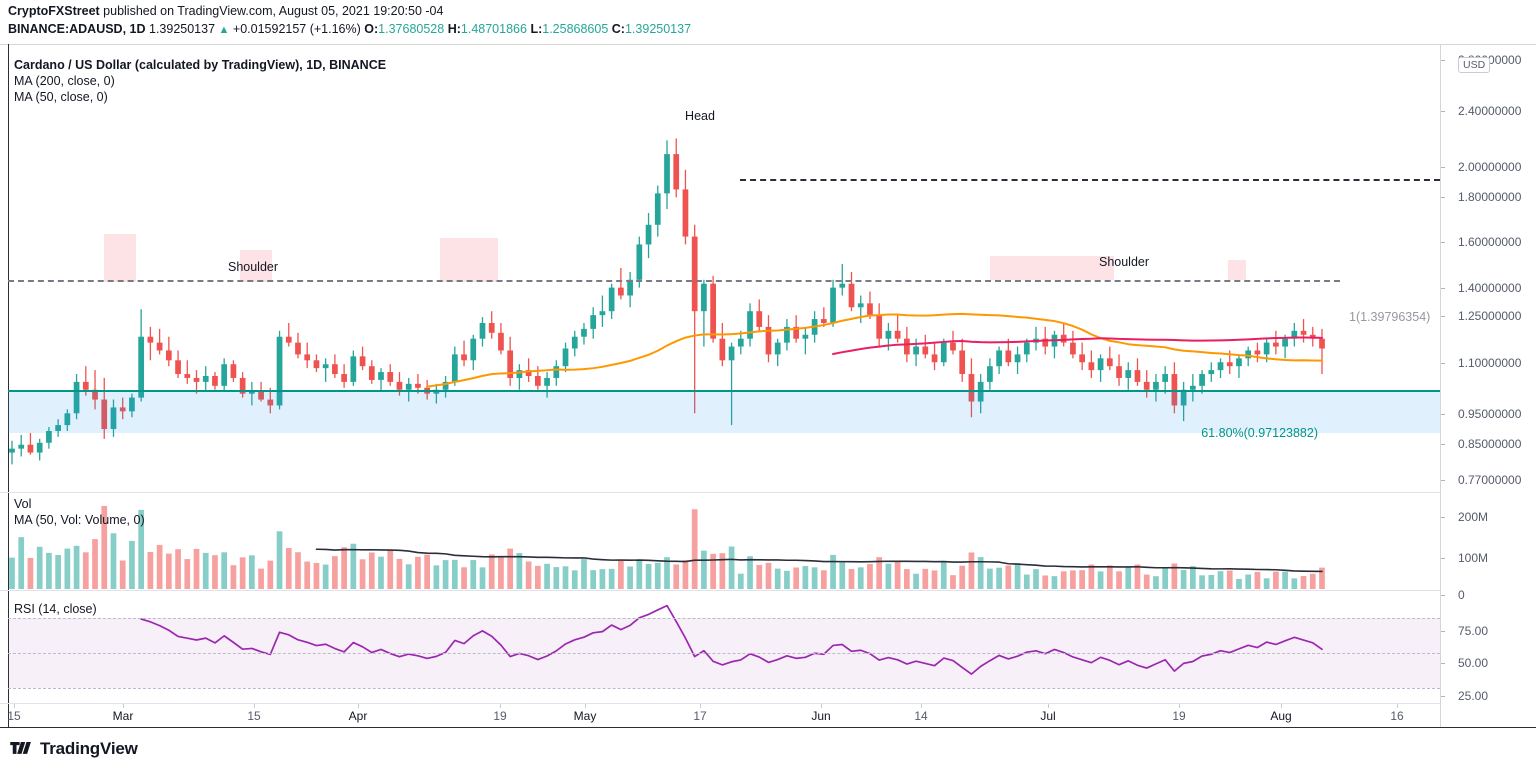 This screenshot has width=1536, height=768. Describe the element at coordinates (89, 748) in the screenshot. I see `tradingview-wordmark: TradingView` at that location.